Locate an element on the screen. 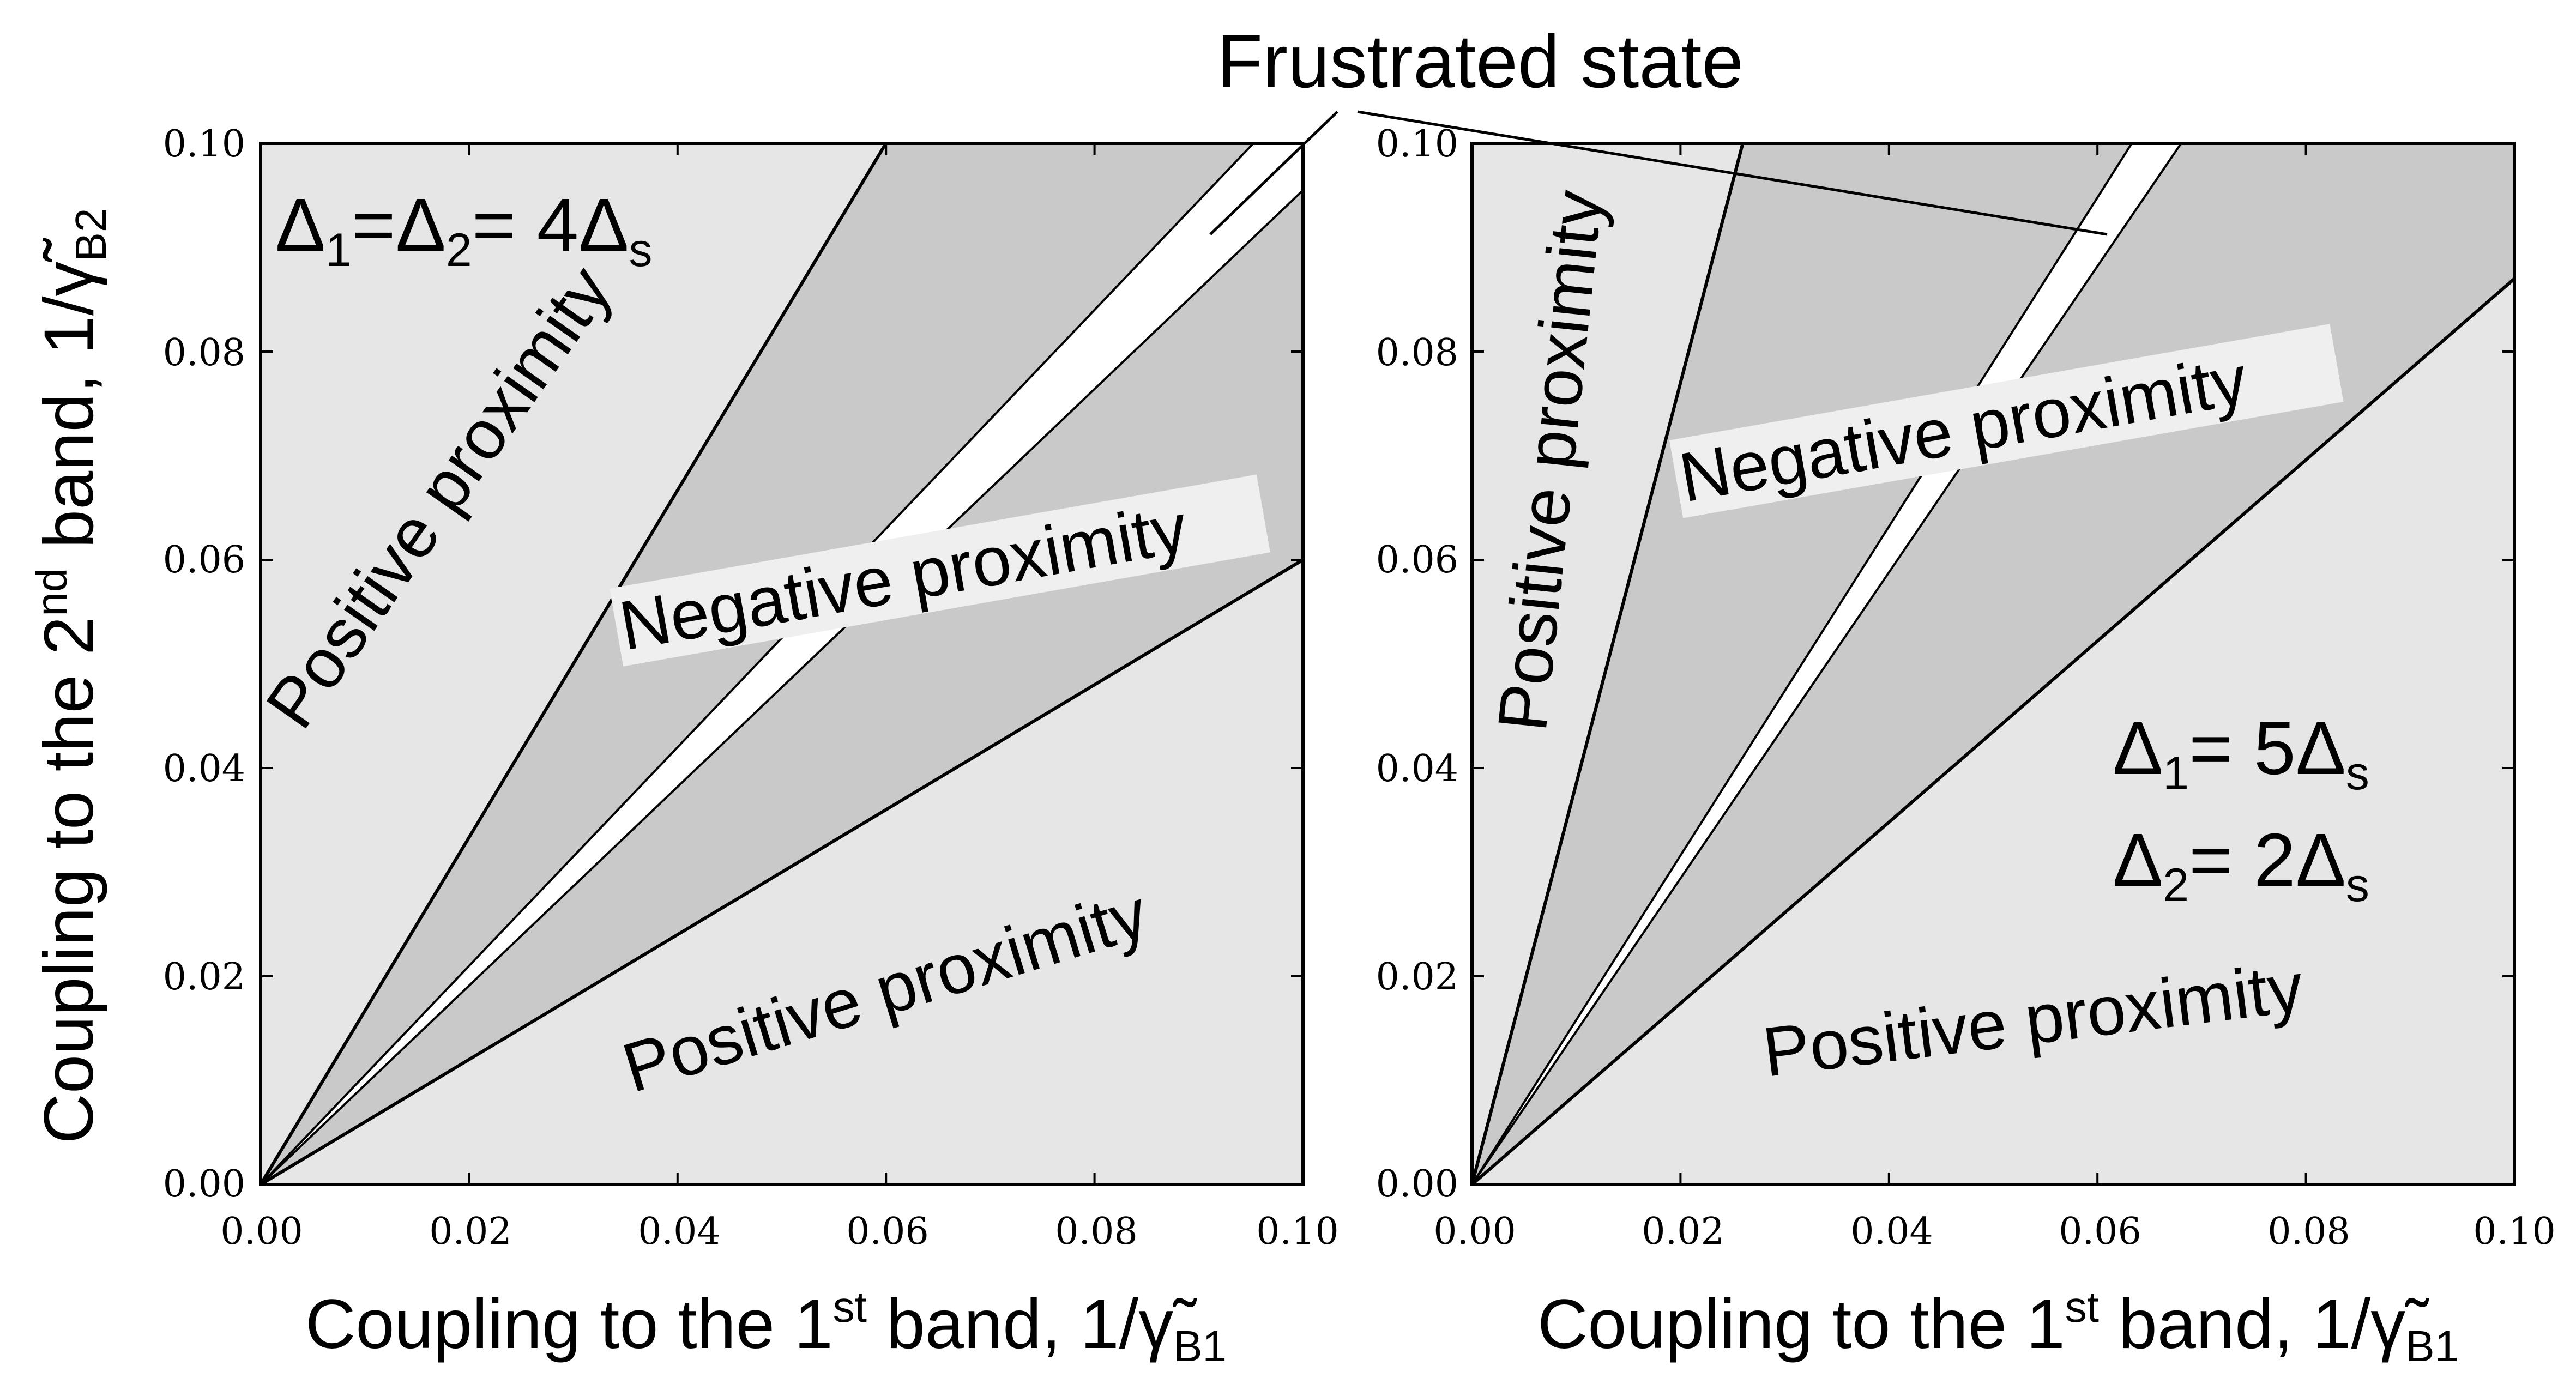  left-negative-label-background is located at coordinates (940, 570).